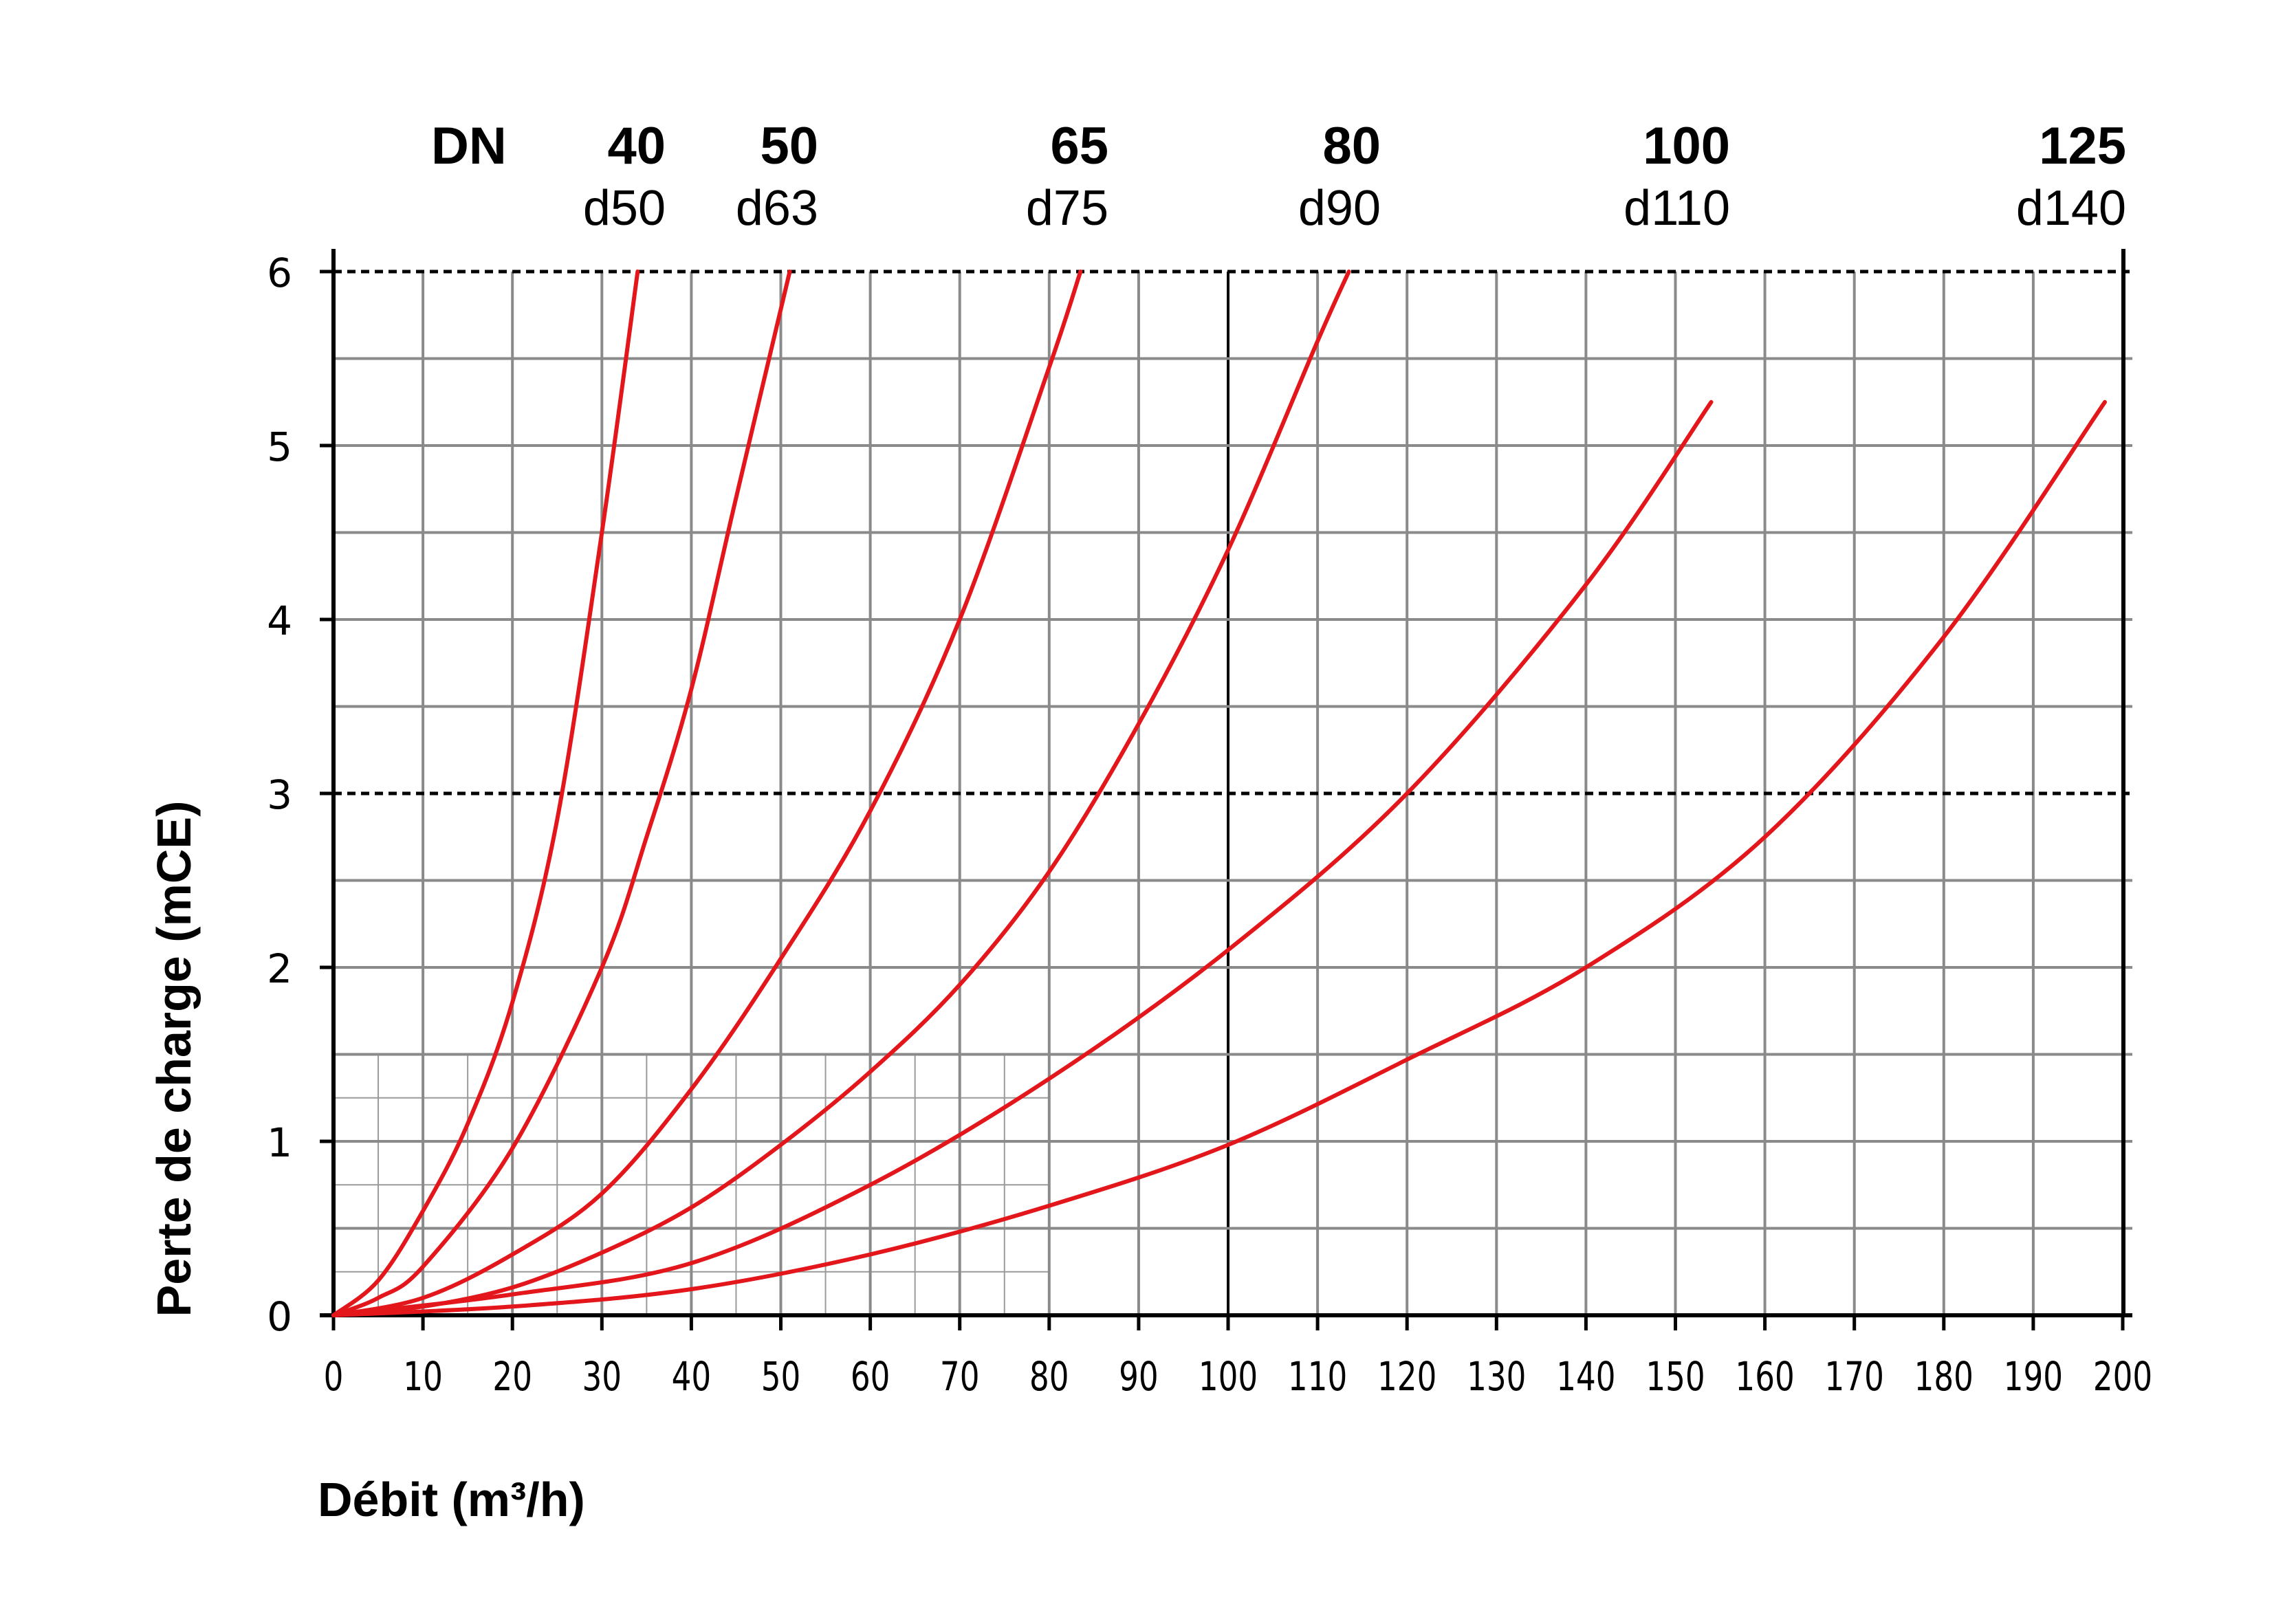 The image size is (2274, 1624). I want to click on y-tick-label: 4, so click(279, 620).